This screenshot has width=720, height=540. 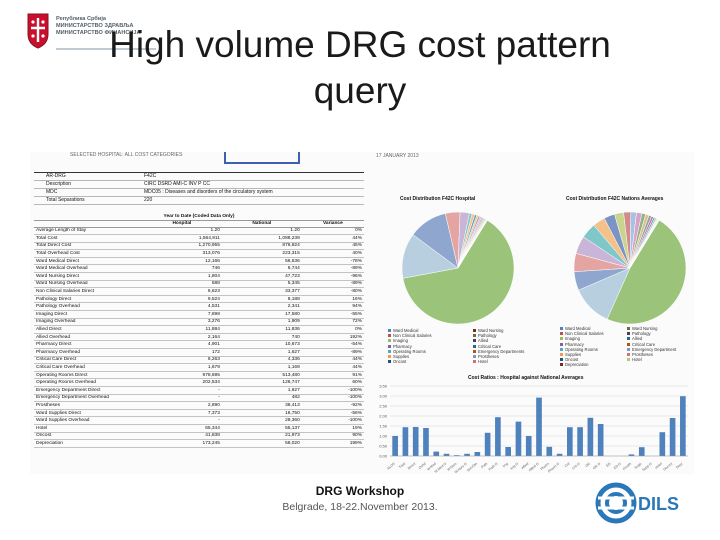 I want to click on table-row: Total Direct Cost 1,270,955 876,924 45%, so click(x=199, y=246).